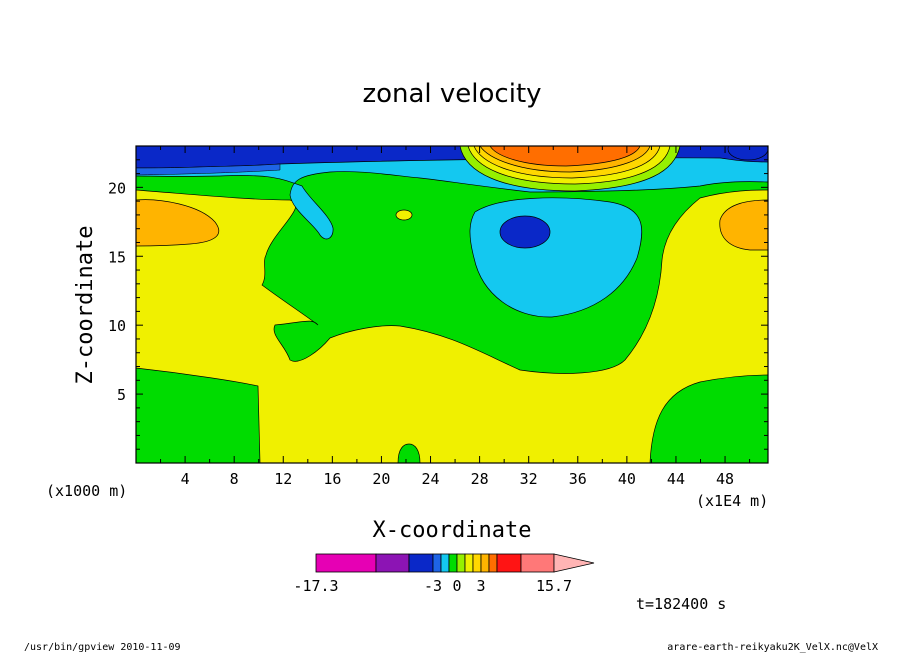 Image resolution: width=904 pixels, height=654 pixels. Describe the element at coordinates (381, 479) in the screenshot. I see `x-tick-label: 20` at that location.